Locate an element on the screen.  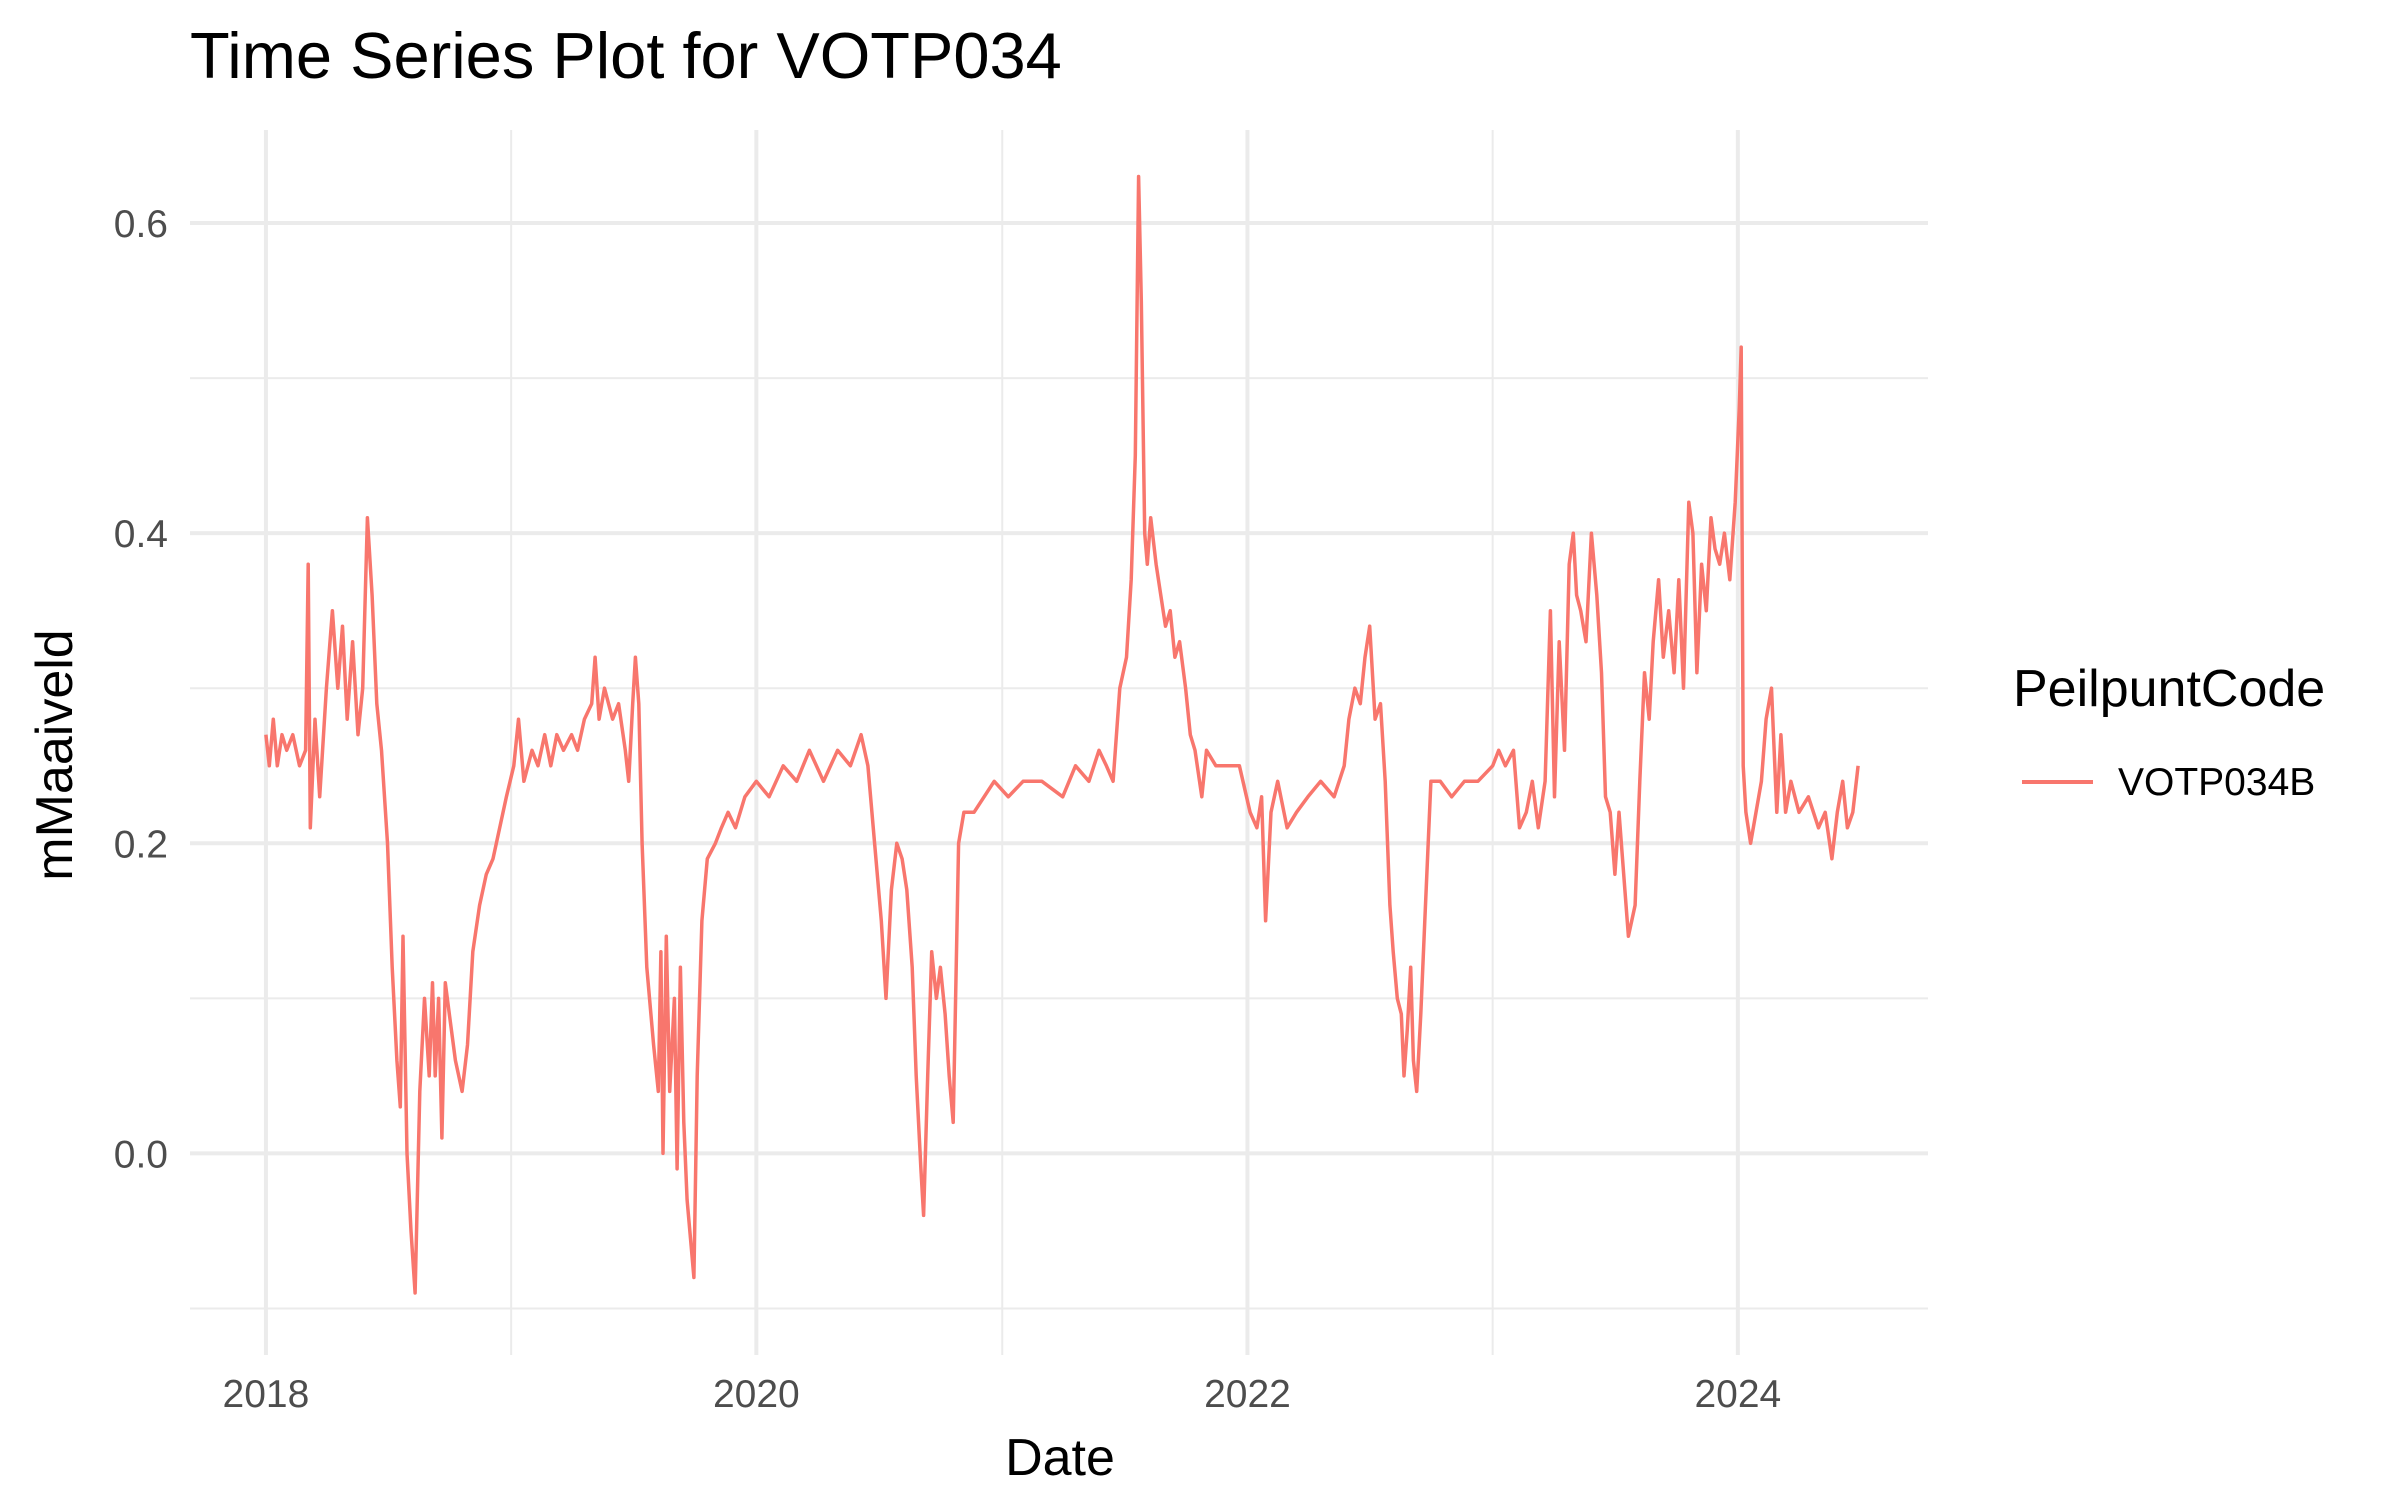
y-tick-label: 0.2 is located at coordinates (141, 844).